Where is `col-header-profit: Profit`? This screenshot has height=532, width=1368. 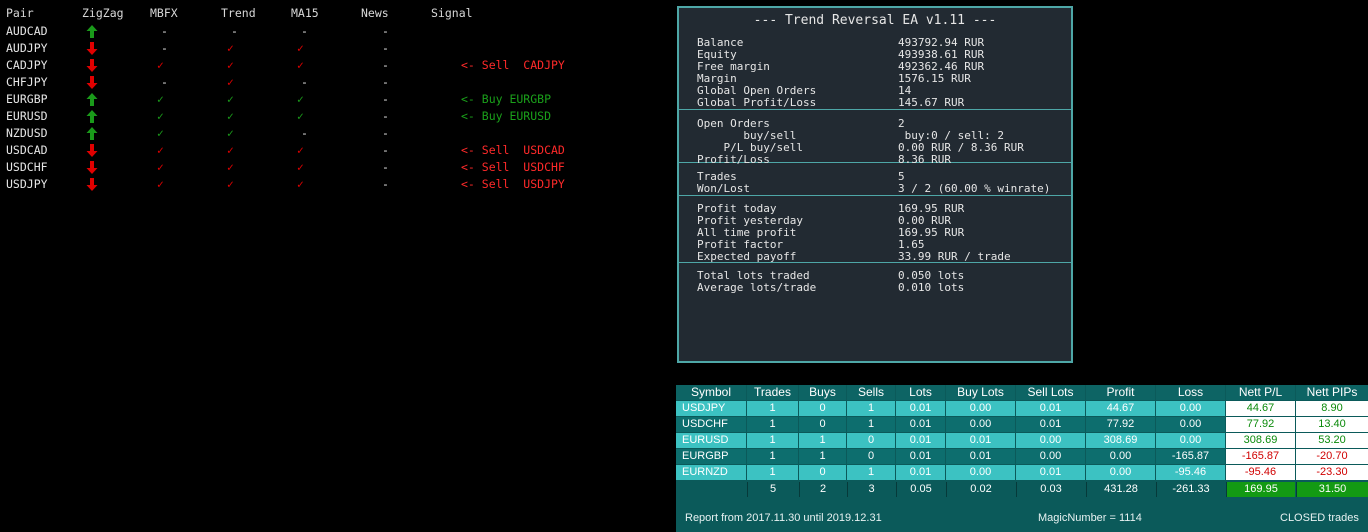 col-header-profit: Profit is located at coordinates (1120, 392).